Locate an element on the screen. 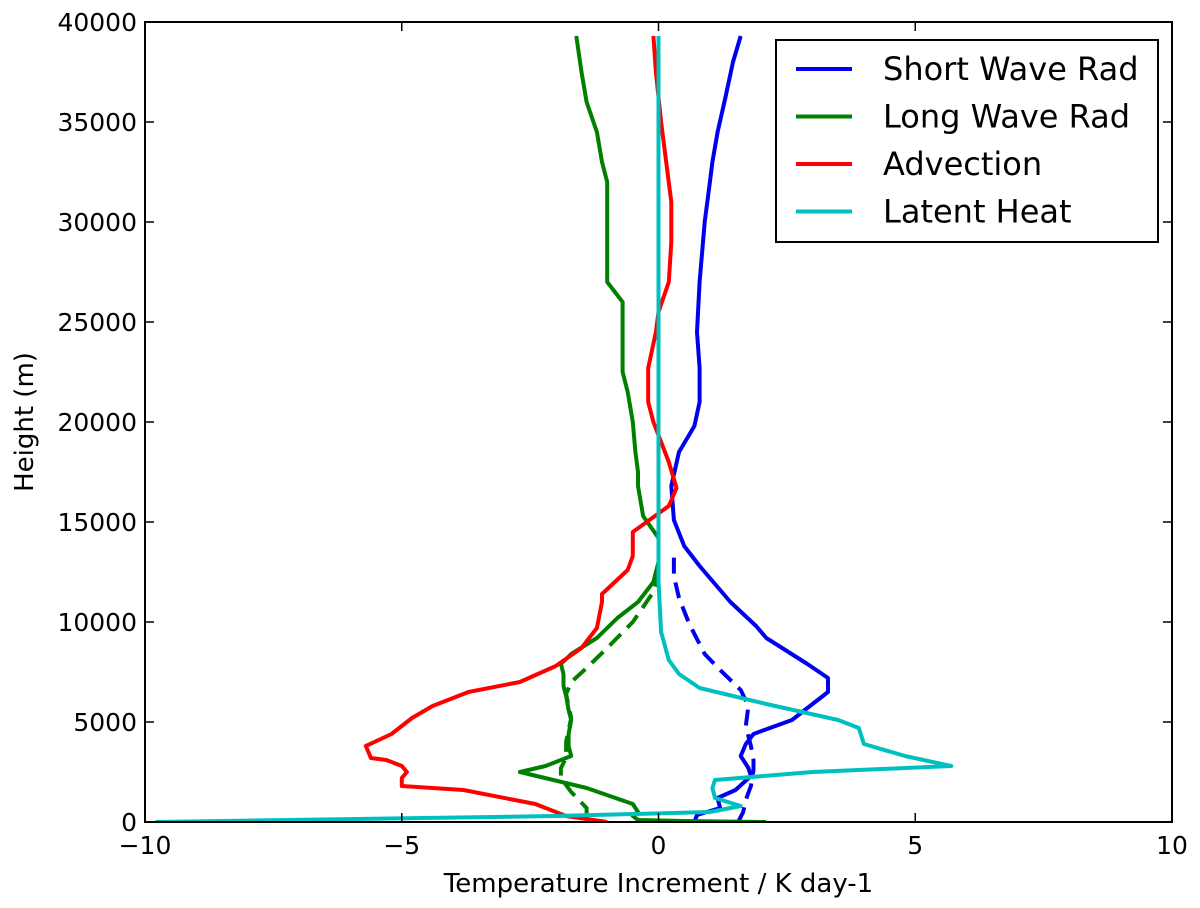 This screenshot has width=1200, height=908. y-tick-label: 40000 is located at coordinates (97, 22).